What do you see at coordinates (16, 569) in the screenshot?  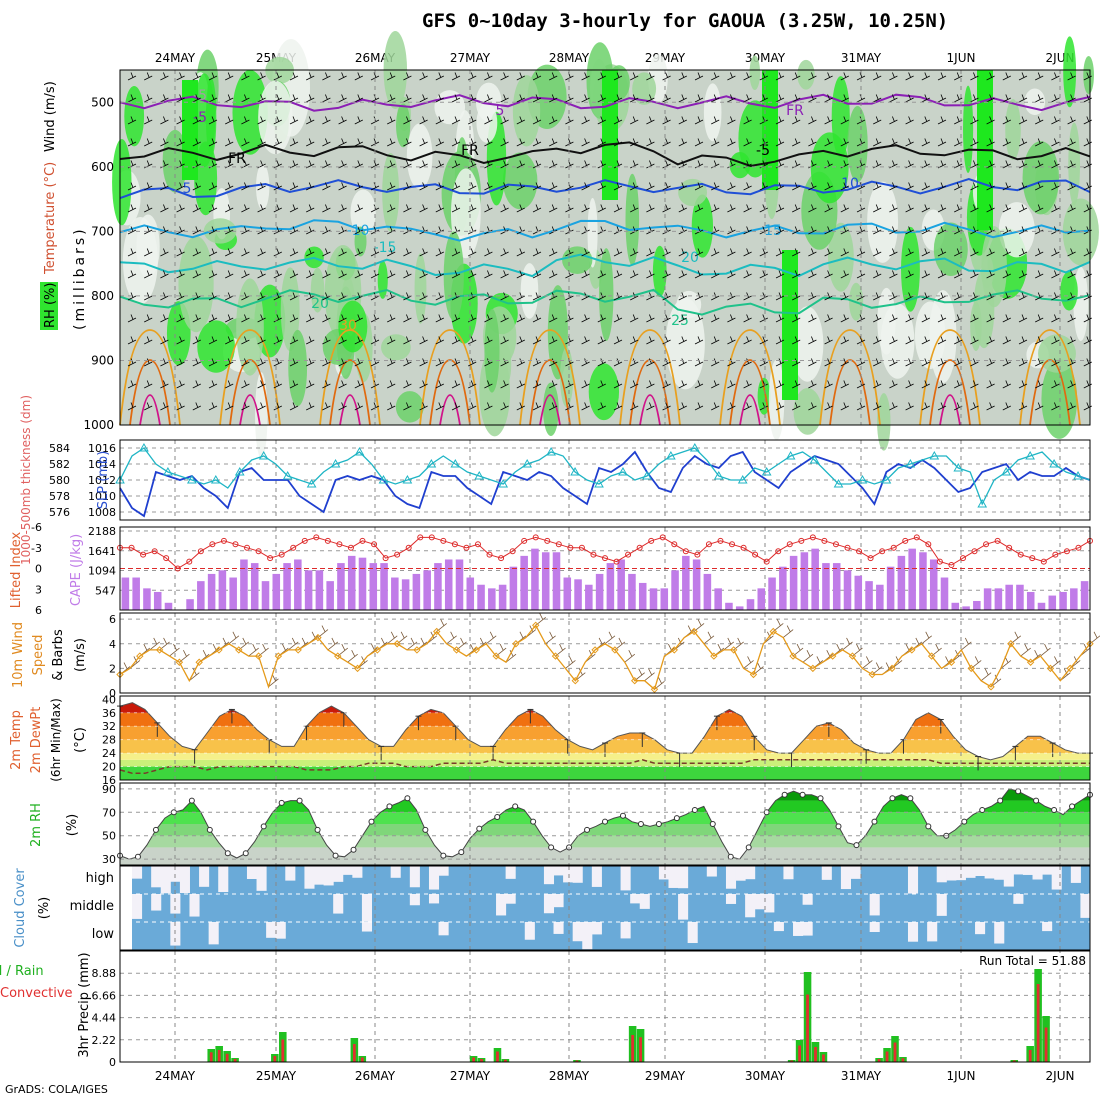 I see `li-ylabel-text: Lifted Index` at bounding box center [16, 569].